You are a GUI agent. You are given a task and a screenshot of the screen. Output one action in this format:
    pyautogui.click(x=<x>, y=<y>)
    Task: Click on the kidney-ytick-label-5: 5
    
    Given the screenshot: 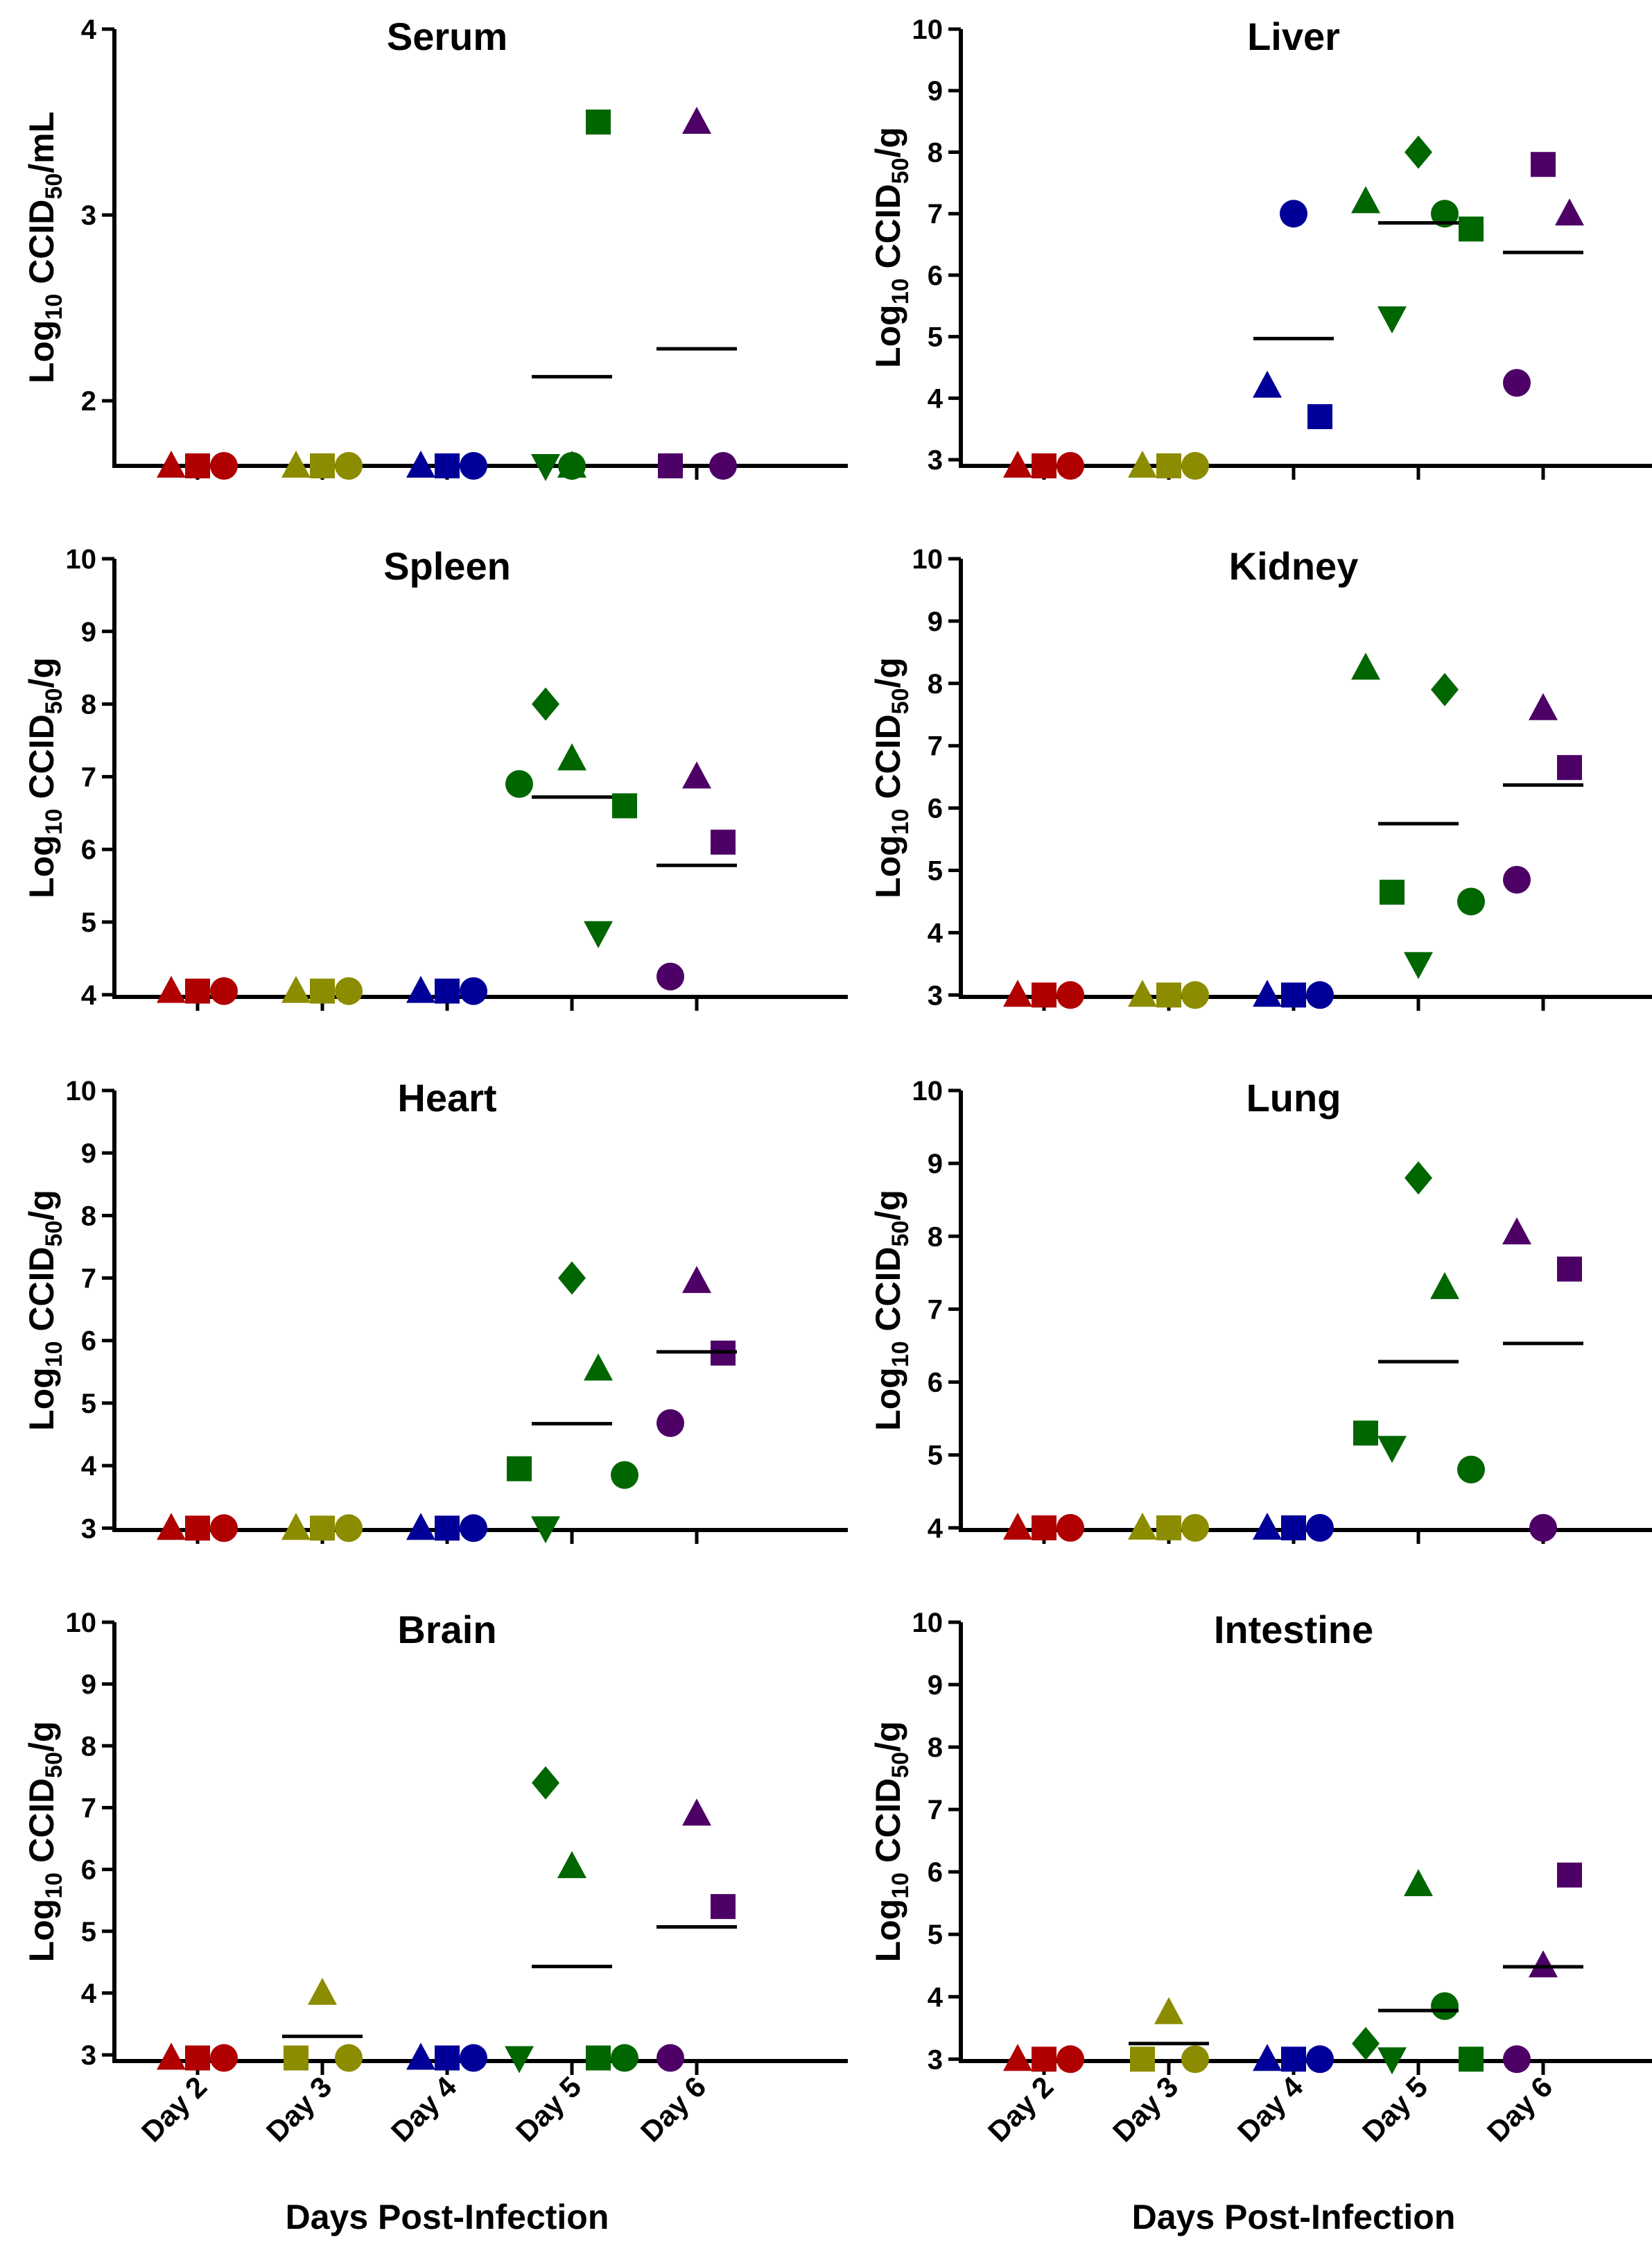 What is the action you would take?
    pyautogui.click(x=935, y=872)
    